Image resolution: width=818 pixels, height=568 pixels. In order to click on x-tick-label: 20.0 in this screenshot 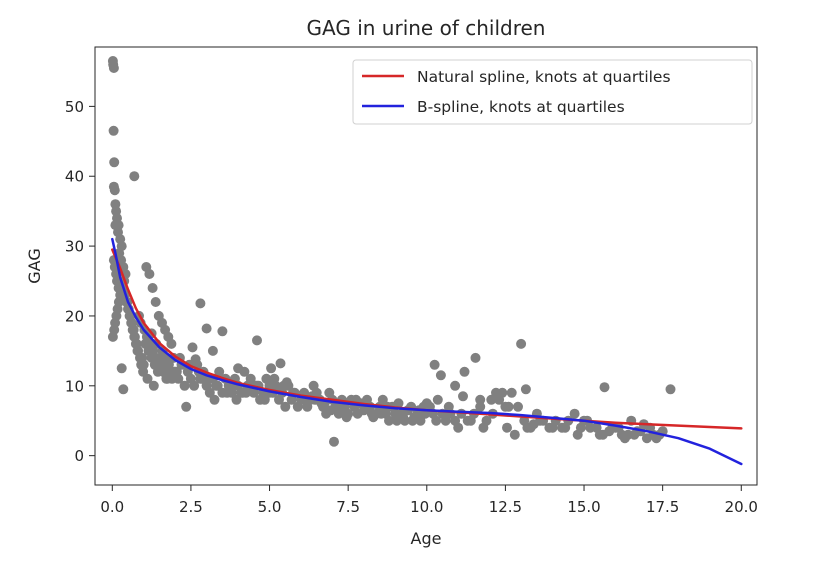, I will do `click(741, 507)`.